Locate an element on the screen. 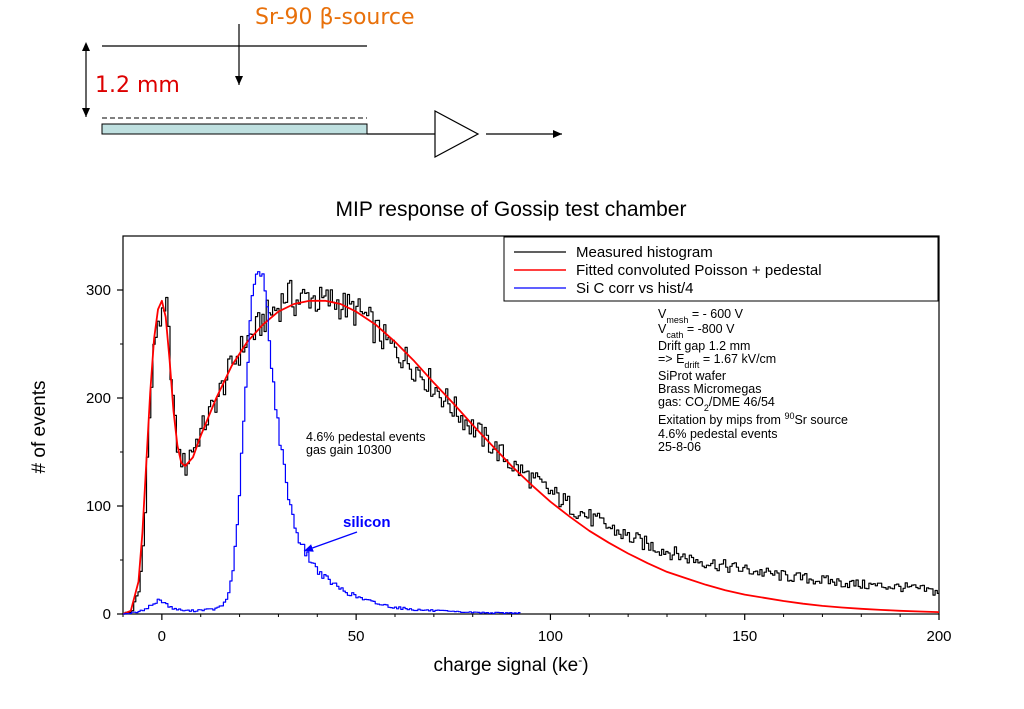  pedestal-annotation-line1: 4.6% pedestal events is located at coordinates (366, 437).